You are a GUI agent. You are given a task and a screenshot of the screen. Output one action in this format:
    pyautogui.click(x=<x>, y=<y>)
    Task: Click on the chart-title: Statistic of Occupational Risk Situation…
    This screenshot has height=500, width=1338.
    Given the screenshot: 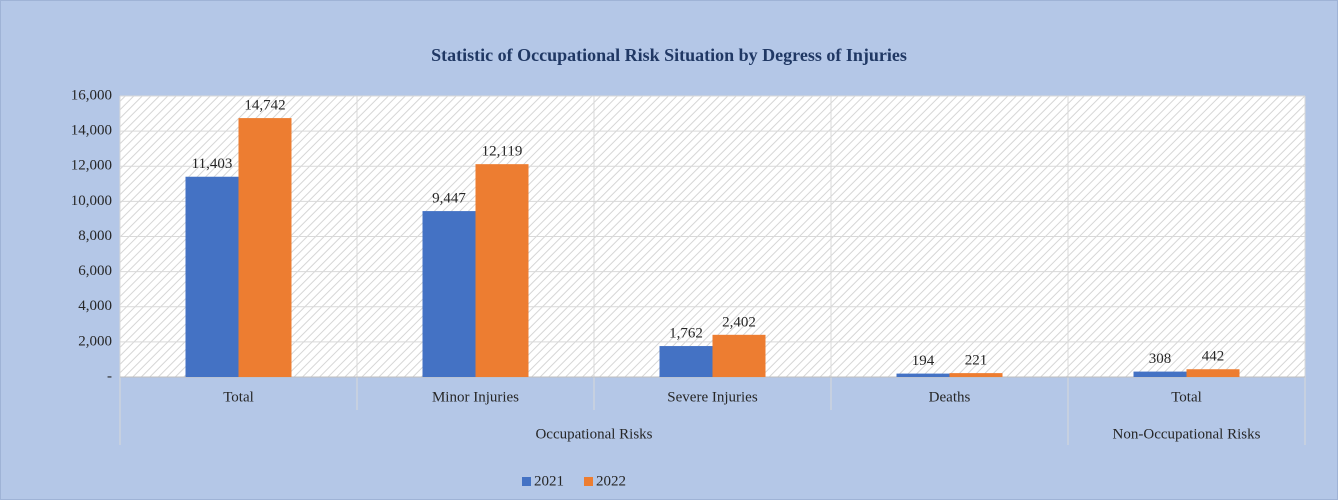 What is the action you would take?
    pyautogui.click(x=669, y=55)
    